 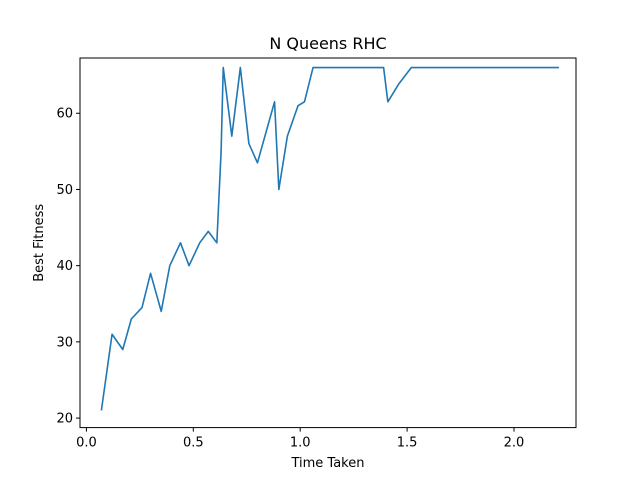 What do you see at coordinates (407, 443) in the screenshot?
I see `x-tick-label: 1.5` at bounding box center [407, 443].